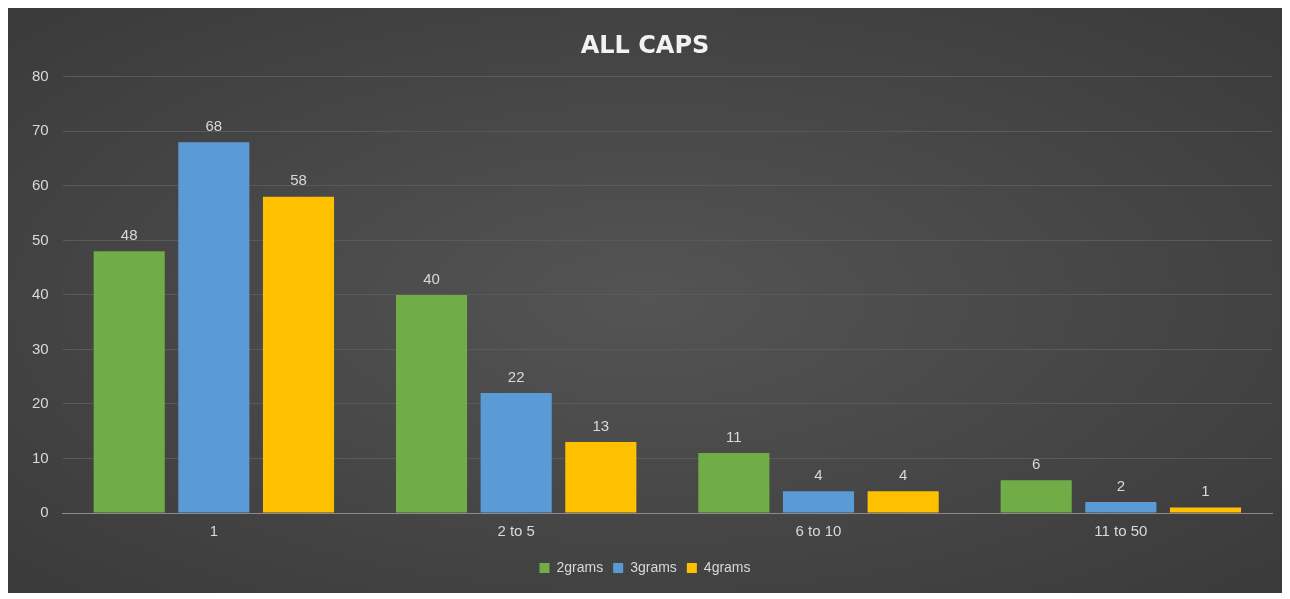  I want to click on data-label: 22, so click(516, 376).